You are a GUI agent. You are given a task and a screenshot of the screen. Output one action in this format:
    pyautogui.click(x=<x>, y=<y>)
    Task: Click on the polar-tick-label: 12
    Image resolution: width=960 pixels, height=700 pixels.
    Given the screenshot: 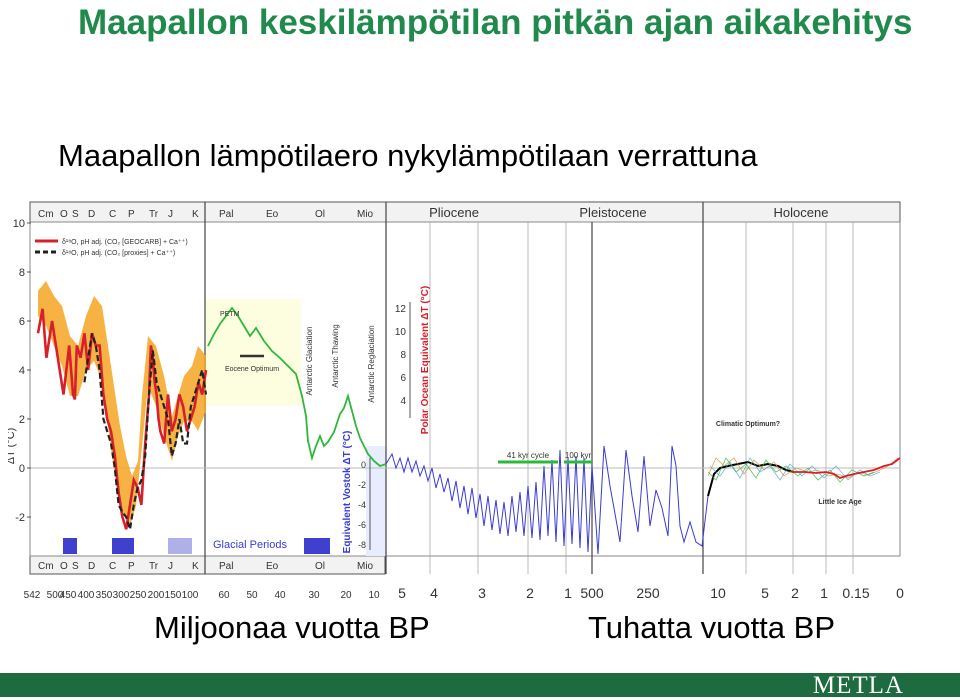 What is the action you would take?
    pyautogui.click(x=401, y=309)
    